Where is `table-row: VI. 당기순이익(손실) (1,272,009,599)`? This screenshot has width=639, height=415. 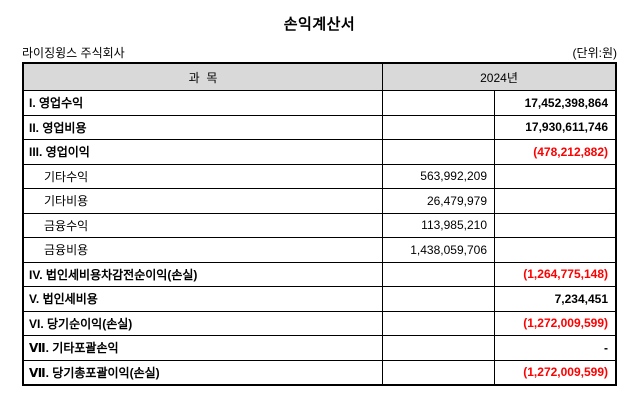 table-row: VI. 당기순이익(손실) (1,272,009,599) is located at coordinates (319, 323).